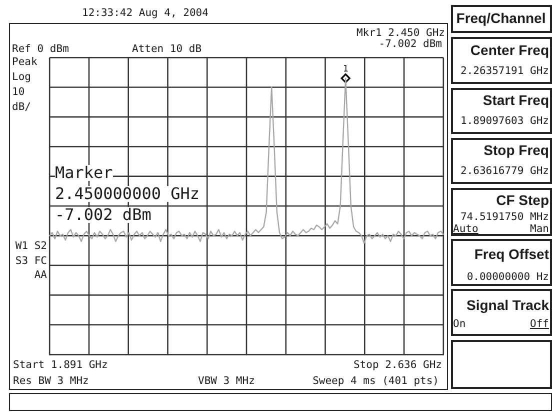 The height and width of the screenshot is (418, 560). Describe the element at coordinates (21, 77) in the screenshot. I see `text: Log` at that location.